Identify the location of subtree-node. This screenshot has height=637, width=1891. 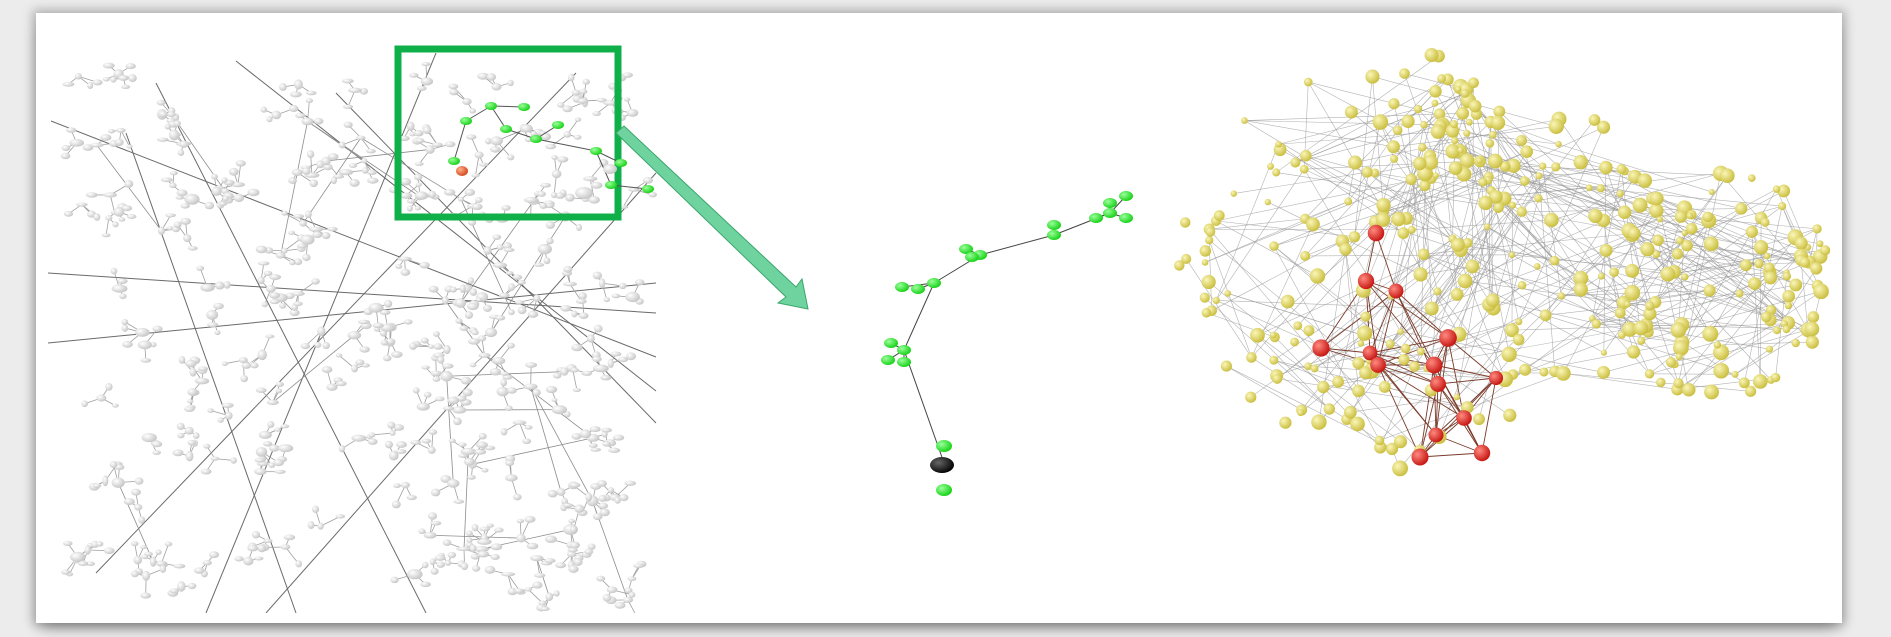
(918, 289).